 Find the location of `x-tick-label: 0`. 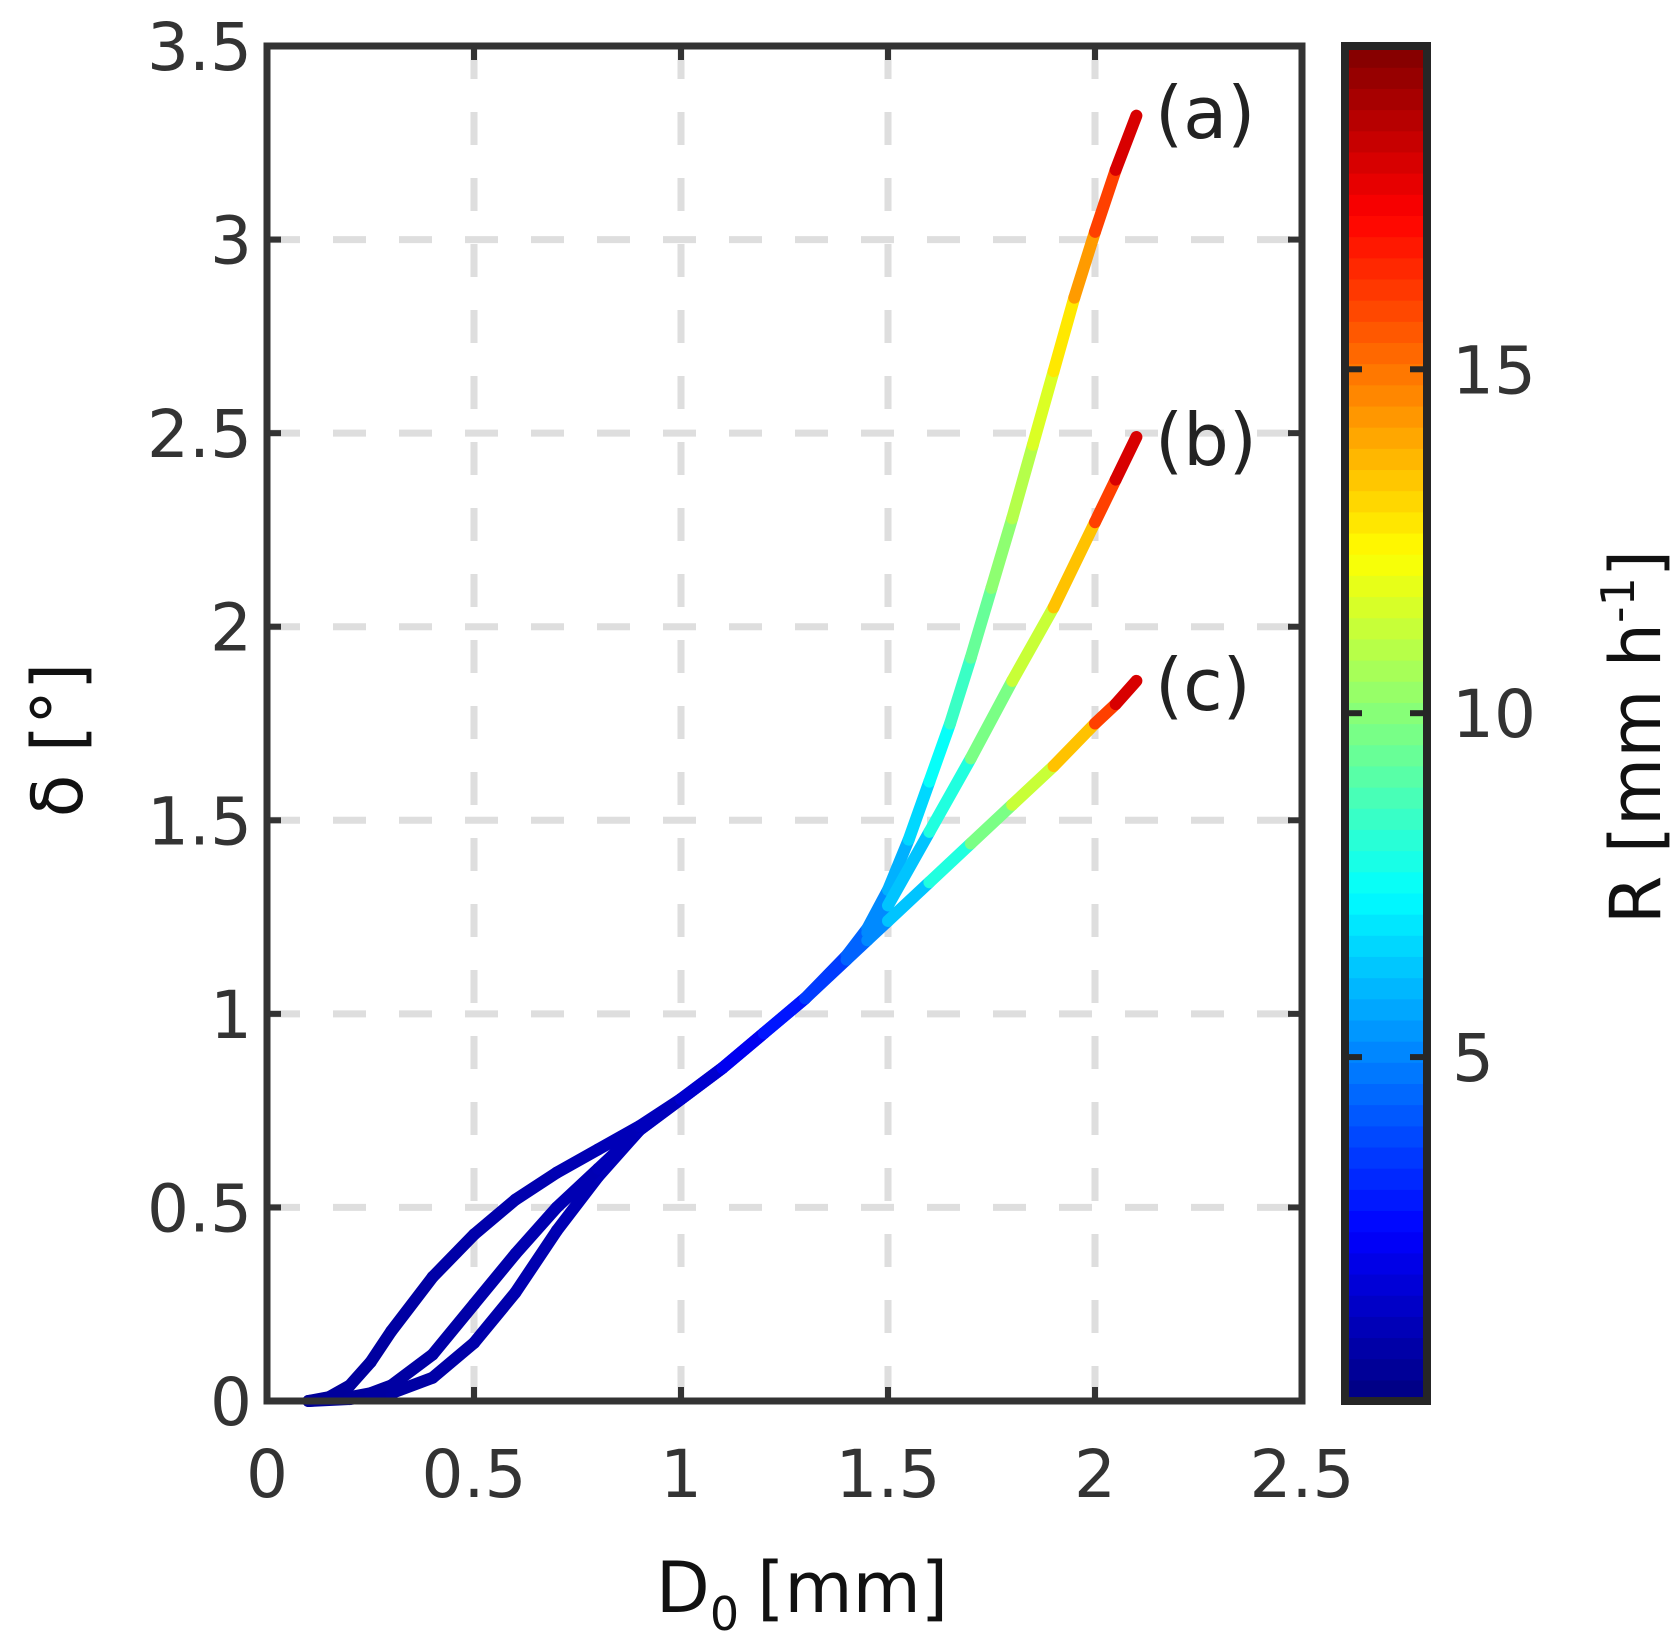

x-tick-label: 0 is located at coordinates (267, 1474).